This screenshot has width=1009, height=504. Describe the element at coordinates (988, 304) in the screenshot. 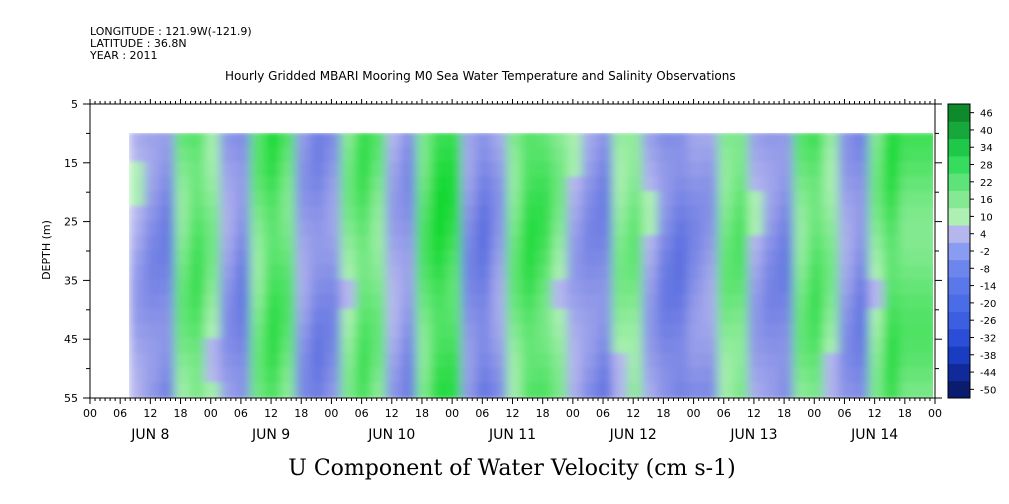

I see `colorbar-label: -20` at that location.